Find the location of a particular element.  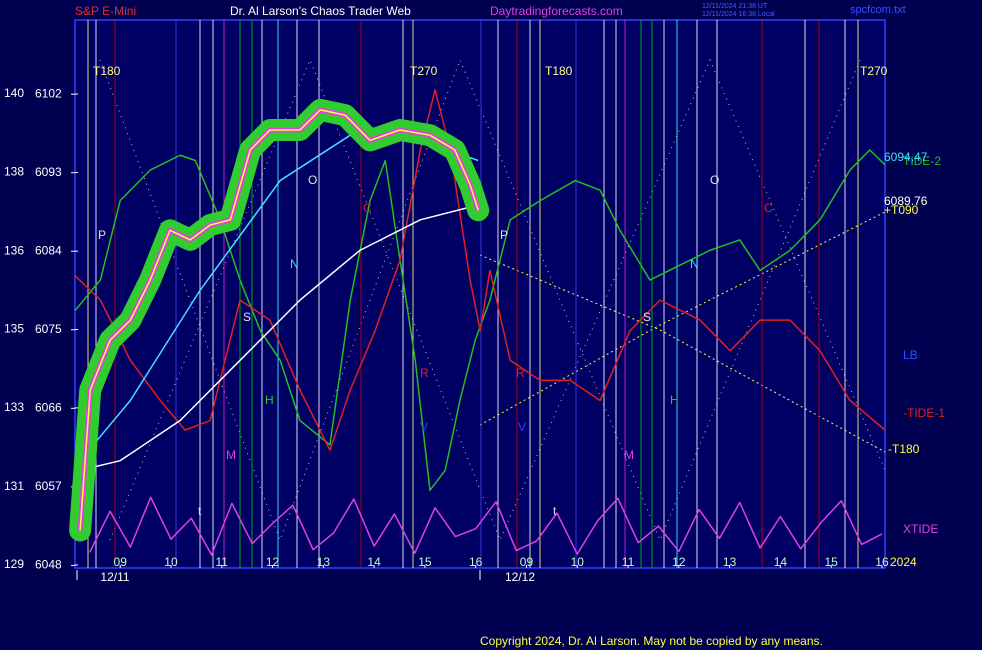

series-label: XTIDE is located at coordinates (920, 529).